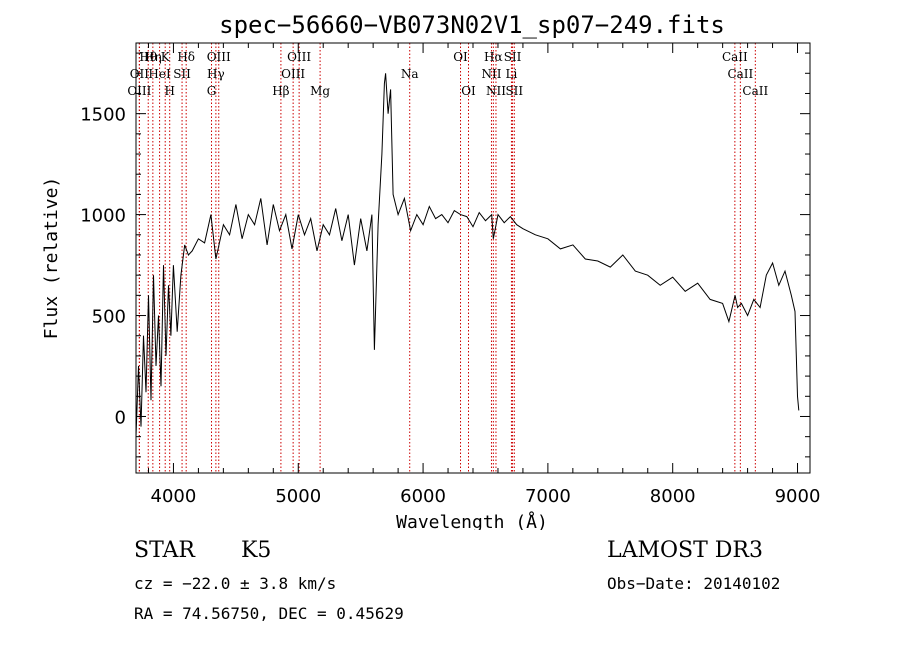  What do you see at coordinates (140, 74) in the screenshot?
I see `line-label: OII` at bounding box center [140, 74].